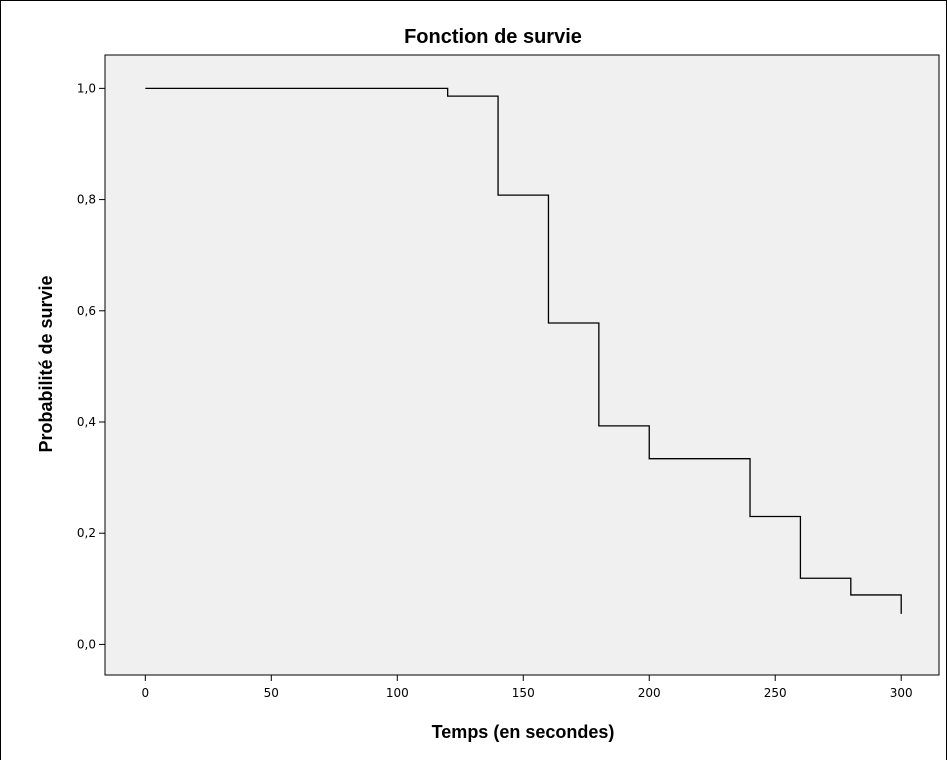 The width and height of the screenshot is (947, 761). Describe the element at coordinates (86, 200) in the screenshot. I see `y-tick-label: 0,8` at that location.